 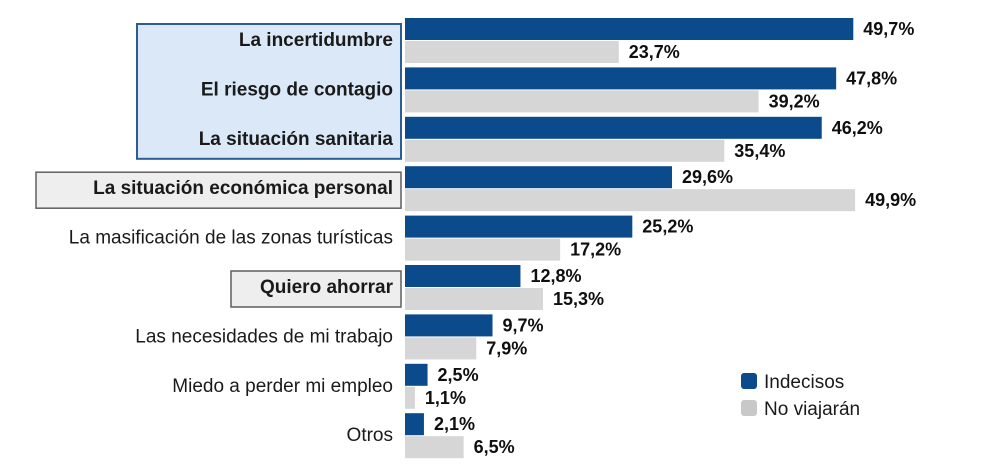 What do you see at coordinates (707, 177) in the screenshot?
I see `data-label: 29,6%` at bounding box center [707, 177].